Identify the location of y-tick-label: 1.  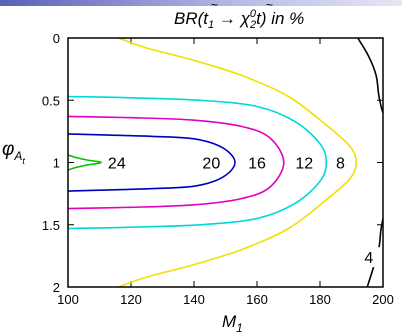
(56, 163).